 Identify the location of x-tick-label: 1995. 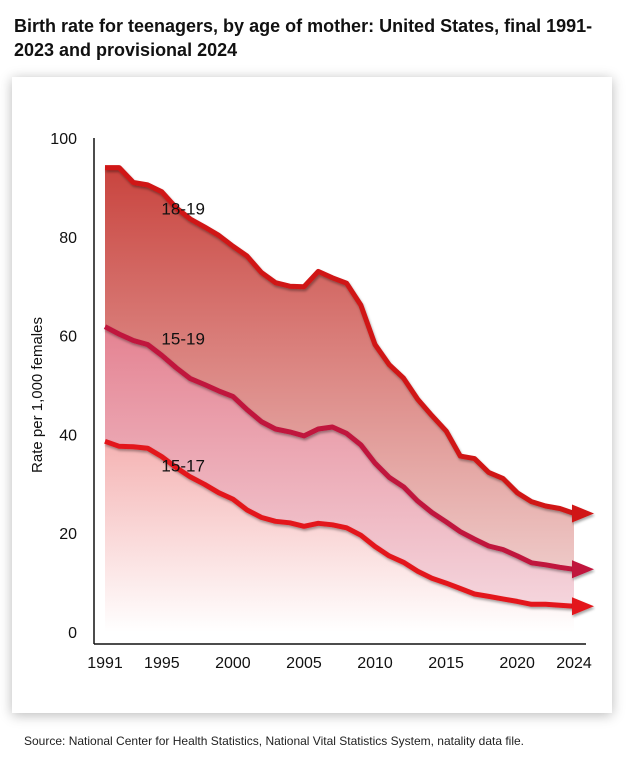
(162, 663).